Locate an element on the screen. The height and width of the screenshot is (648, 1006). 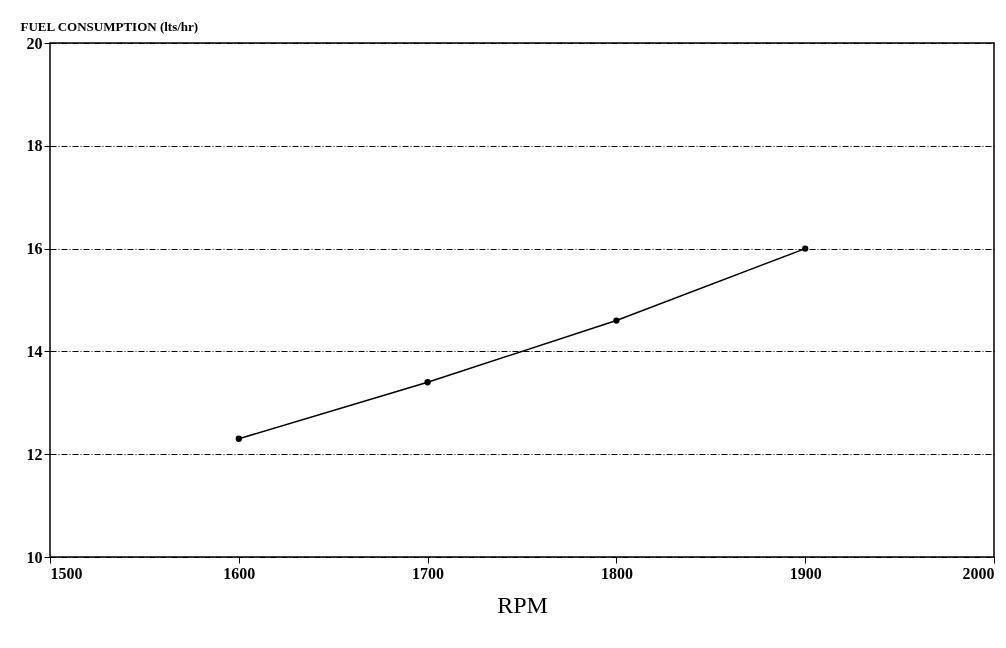
x-tick-label: 1500 is located at coordinates (66, 573).